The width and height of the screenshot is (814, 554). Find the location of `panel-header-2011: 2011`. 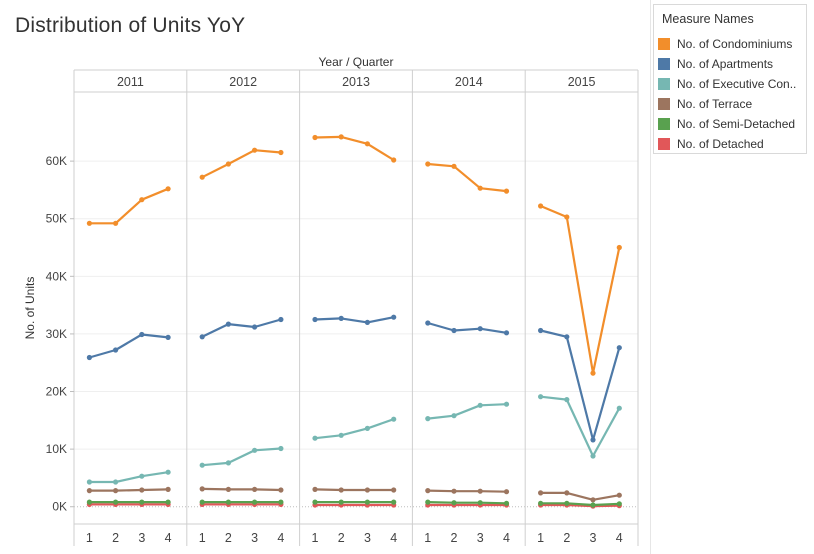

panel-header-2011: 2011 is located at coordinates (130, 82).